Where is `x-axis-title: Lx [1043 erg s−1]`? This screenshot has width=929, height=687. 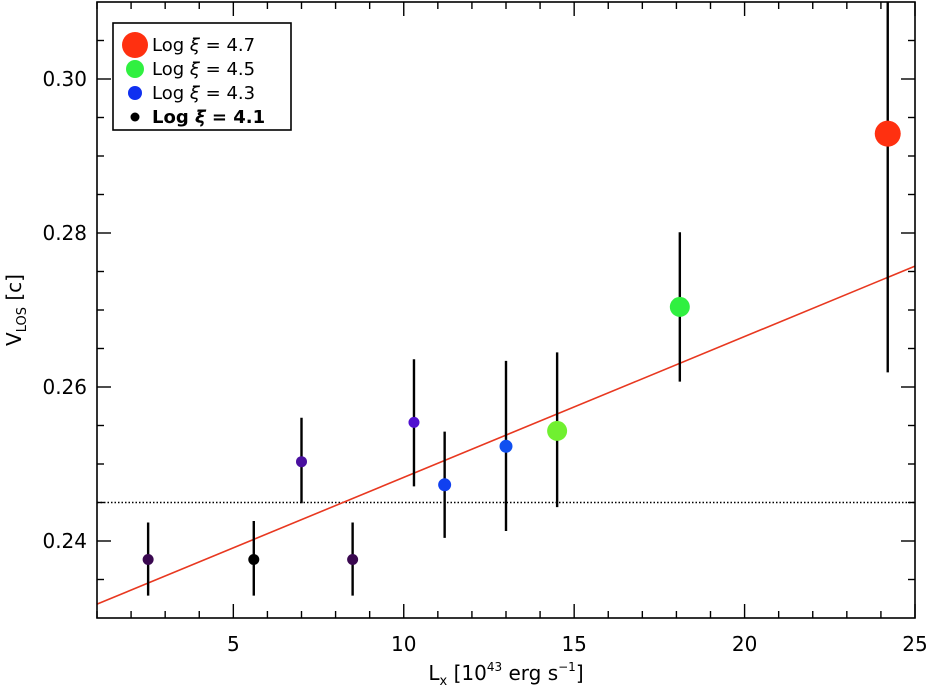 x-axis-title: Lx [1043 erg s−1] is located at coordinates (505, 673).